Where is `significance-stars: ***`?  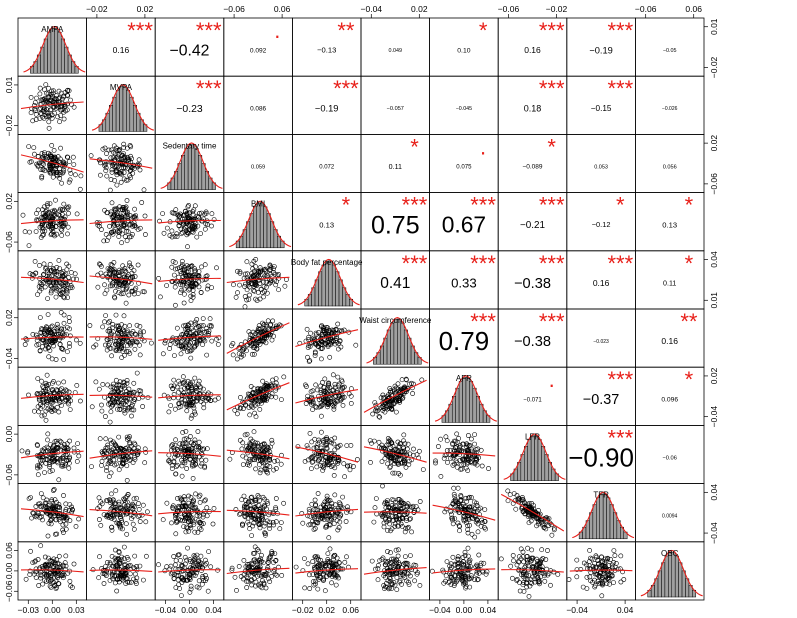 significance-stars: *** is located at coordinates (552, 30).